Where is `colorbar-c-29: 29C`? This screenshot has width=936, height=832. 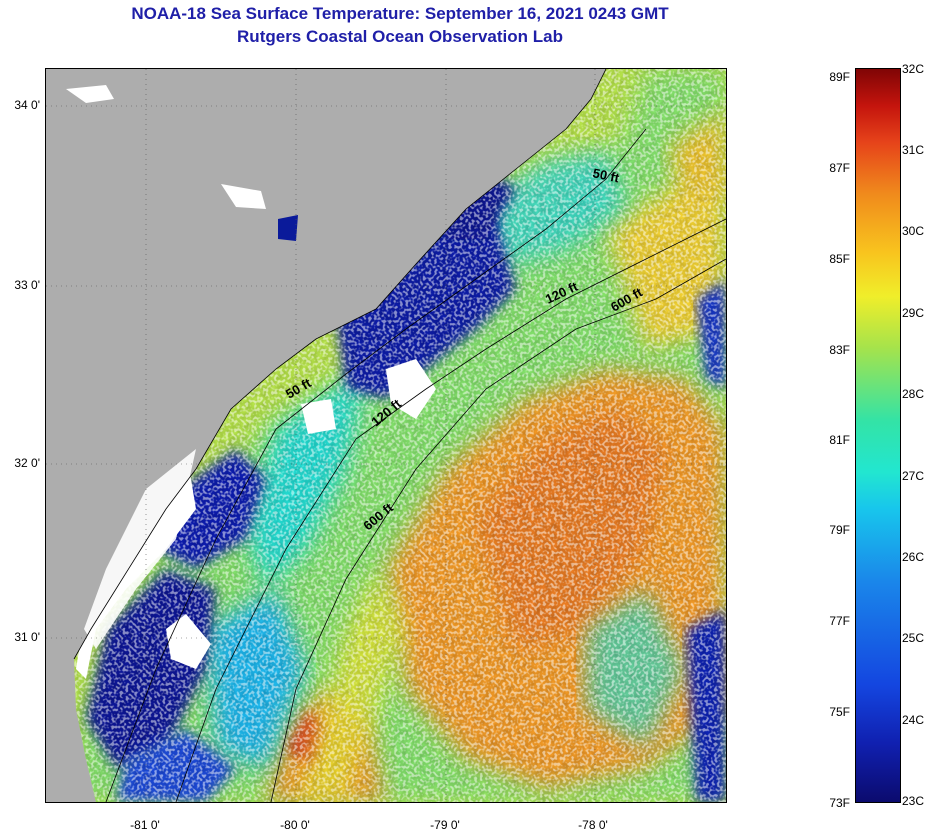 colorbar-c-29: 29C is located at coordinates (913, 313).